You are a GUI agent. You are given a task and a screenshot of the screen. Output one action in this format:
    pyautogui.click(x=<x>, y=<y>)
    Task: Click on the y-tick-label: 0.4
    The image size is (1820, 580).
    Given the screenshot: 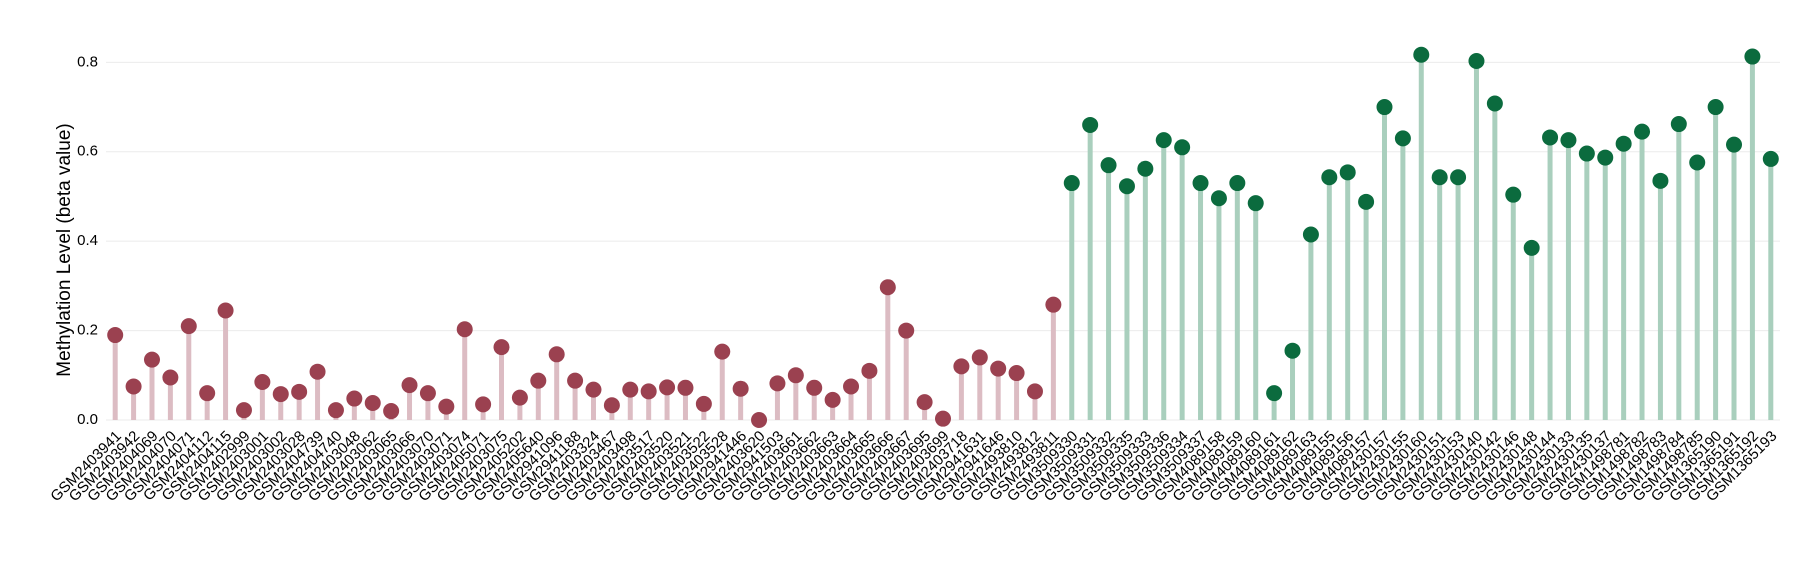 What is the action you would take?
    pyautogui.click(x=87, y=240)
    